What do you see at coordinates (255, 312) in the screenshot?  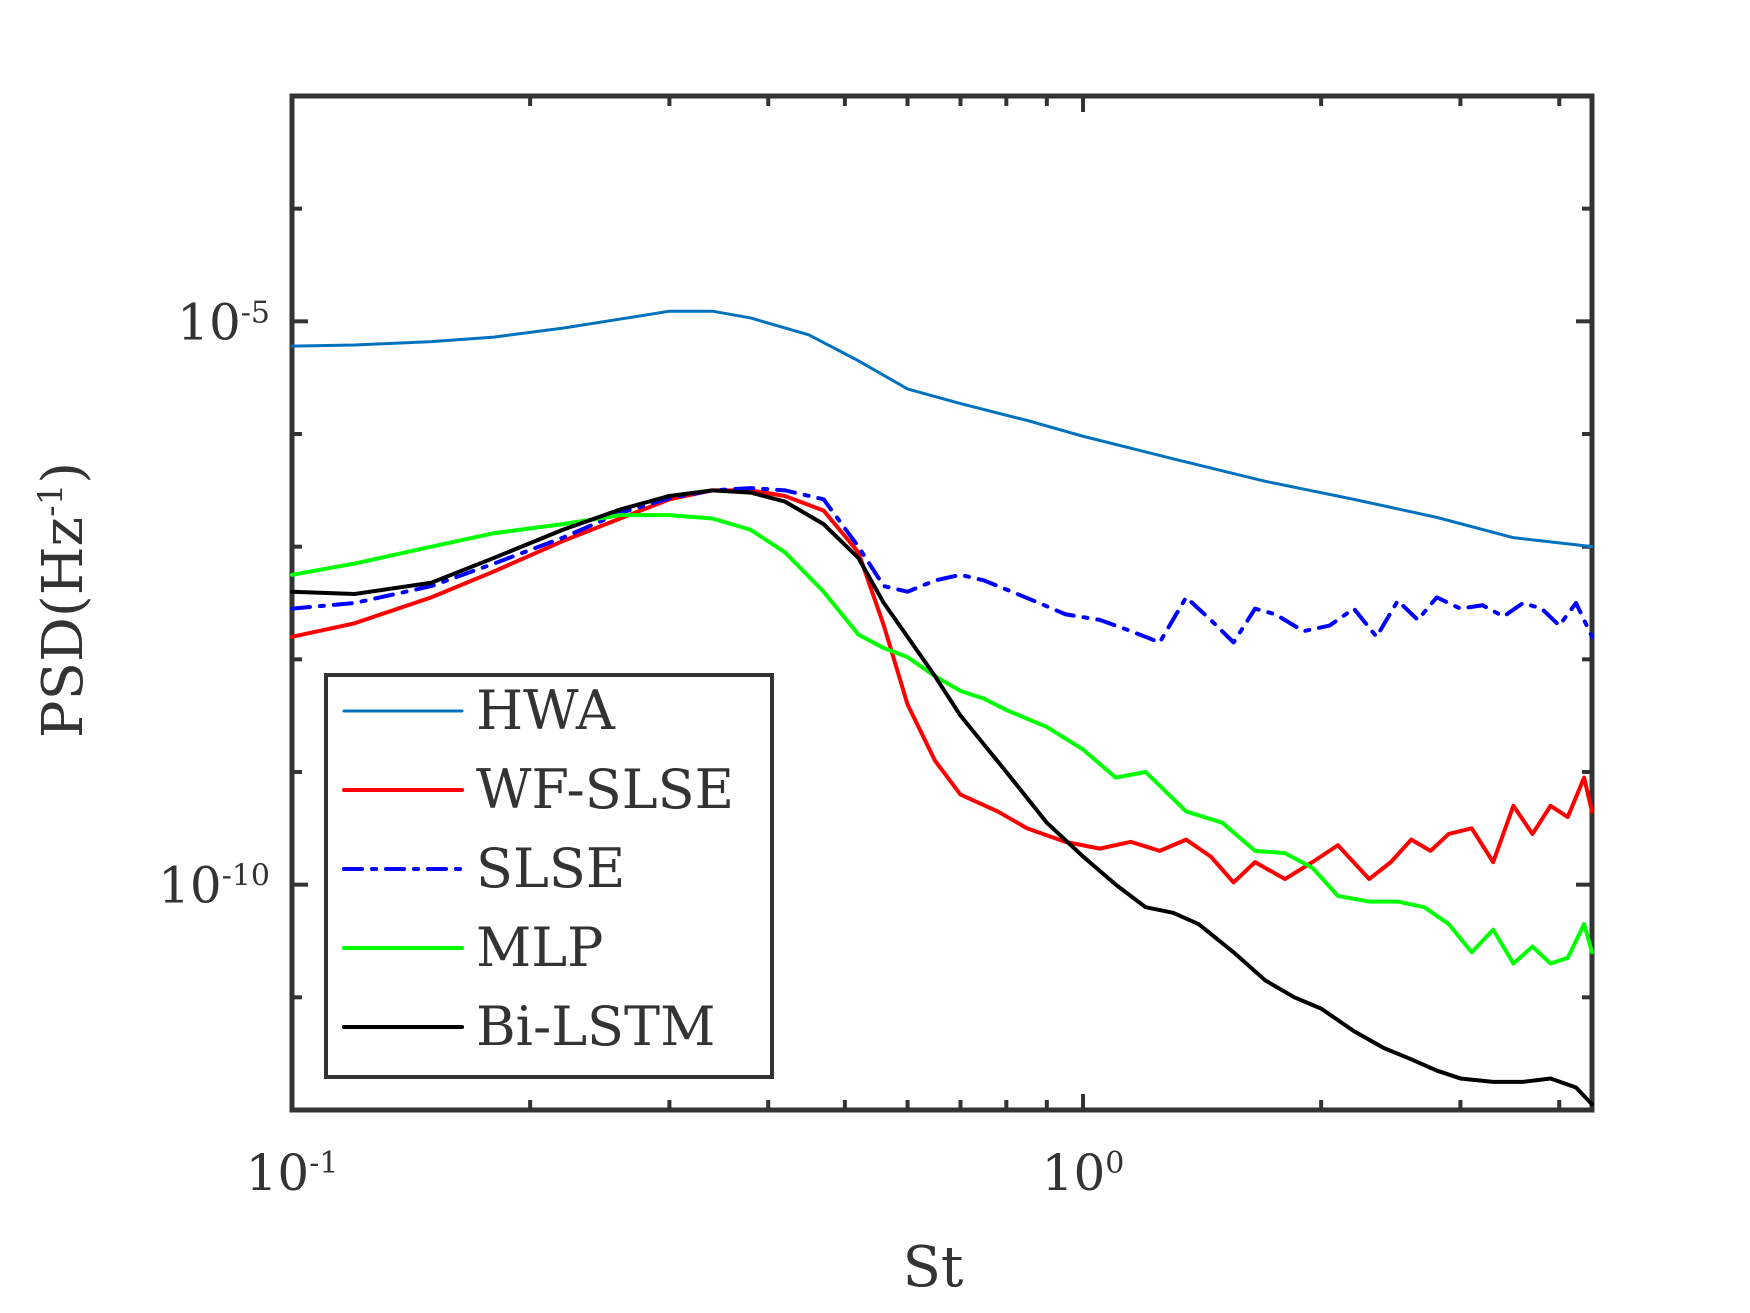 I see `y-tick-label-exponent: -5` at bounding box center [255, 312].